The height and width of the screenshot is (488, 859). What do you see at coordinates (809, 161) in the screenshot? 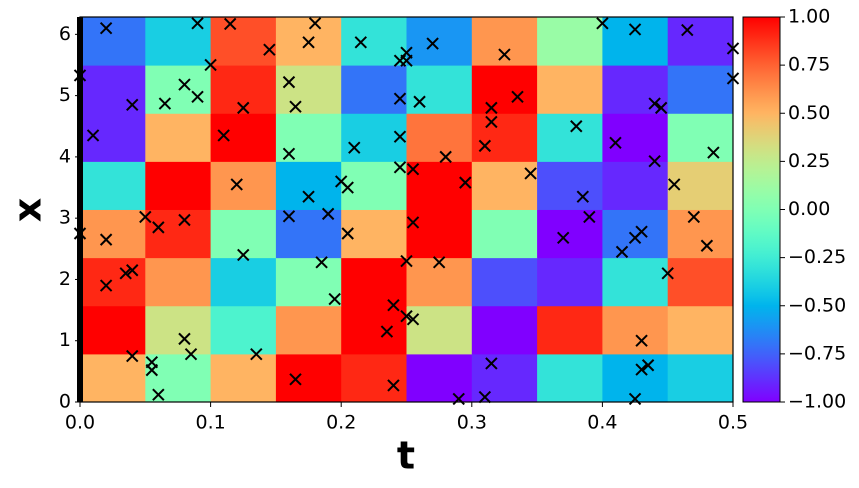
I see `colorbar-tick-label: 0.25` at bounding box center [809, 161].